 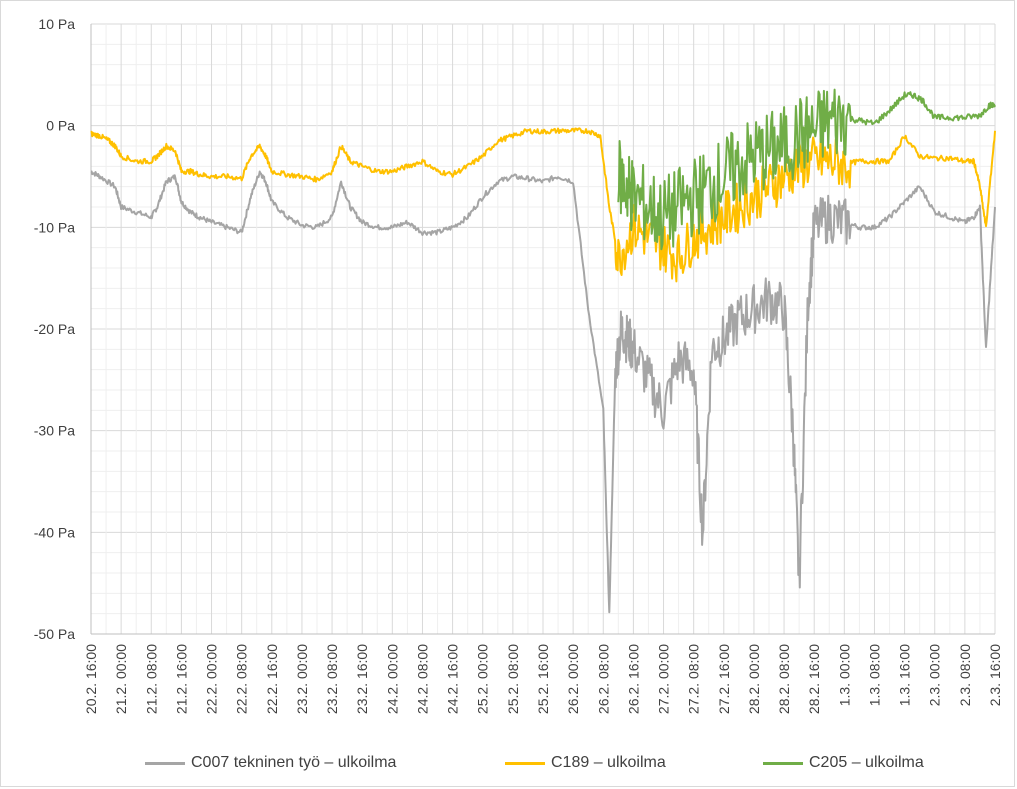 I want to click on y-tick-label: -50 Pa, so click(x=54, y=634).